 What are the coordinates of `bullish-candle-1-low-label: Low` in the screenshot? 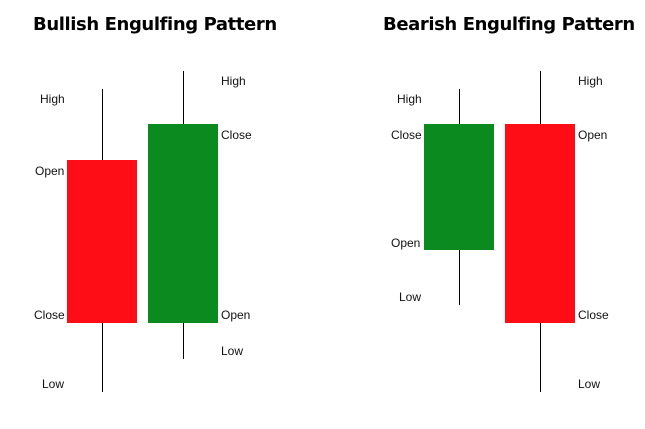 It's located at (53, 384).